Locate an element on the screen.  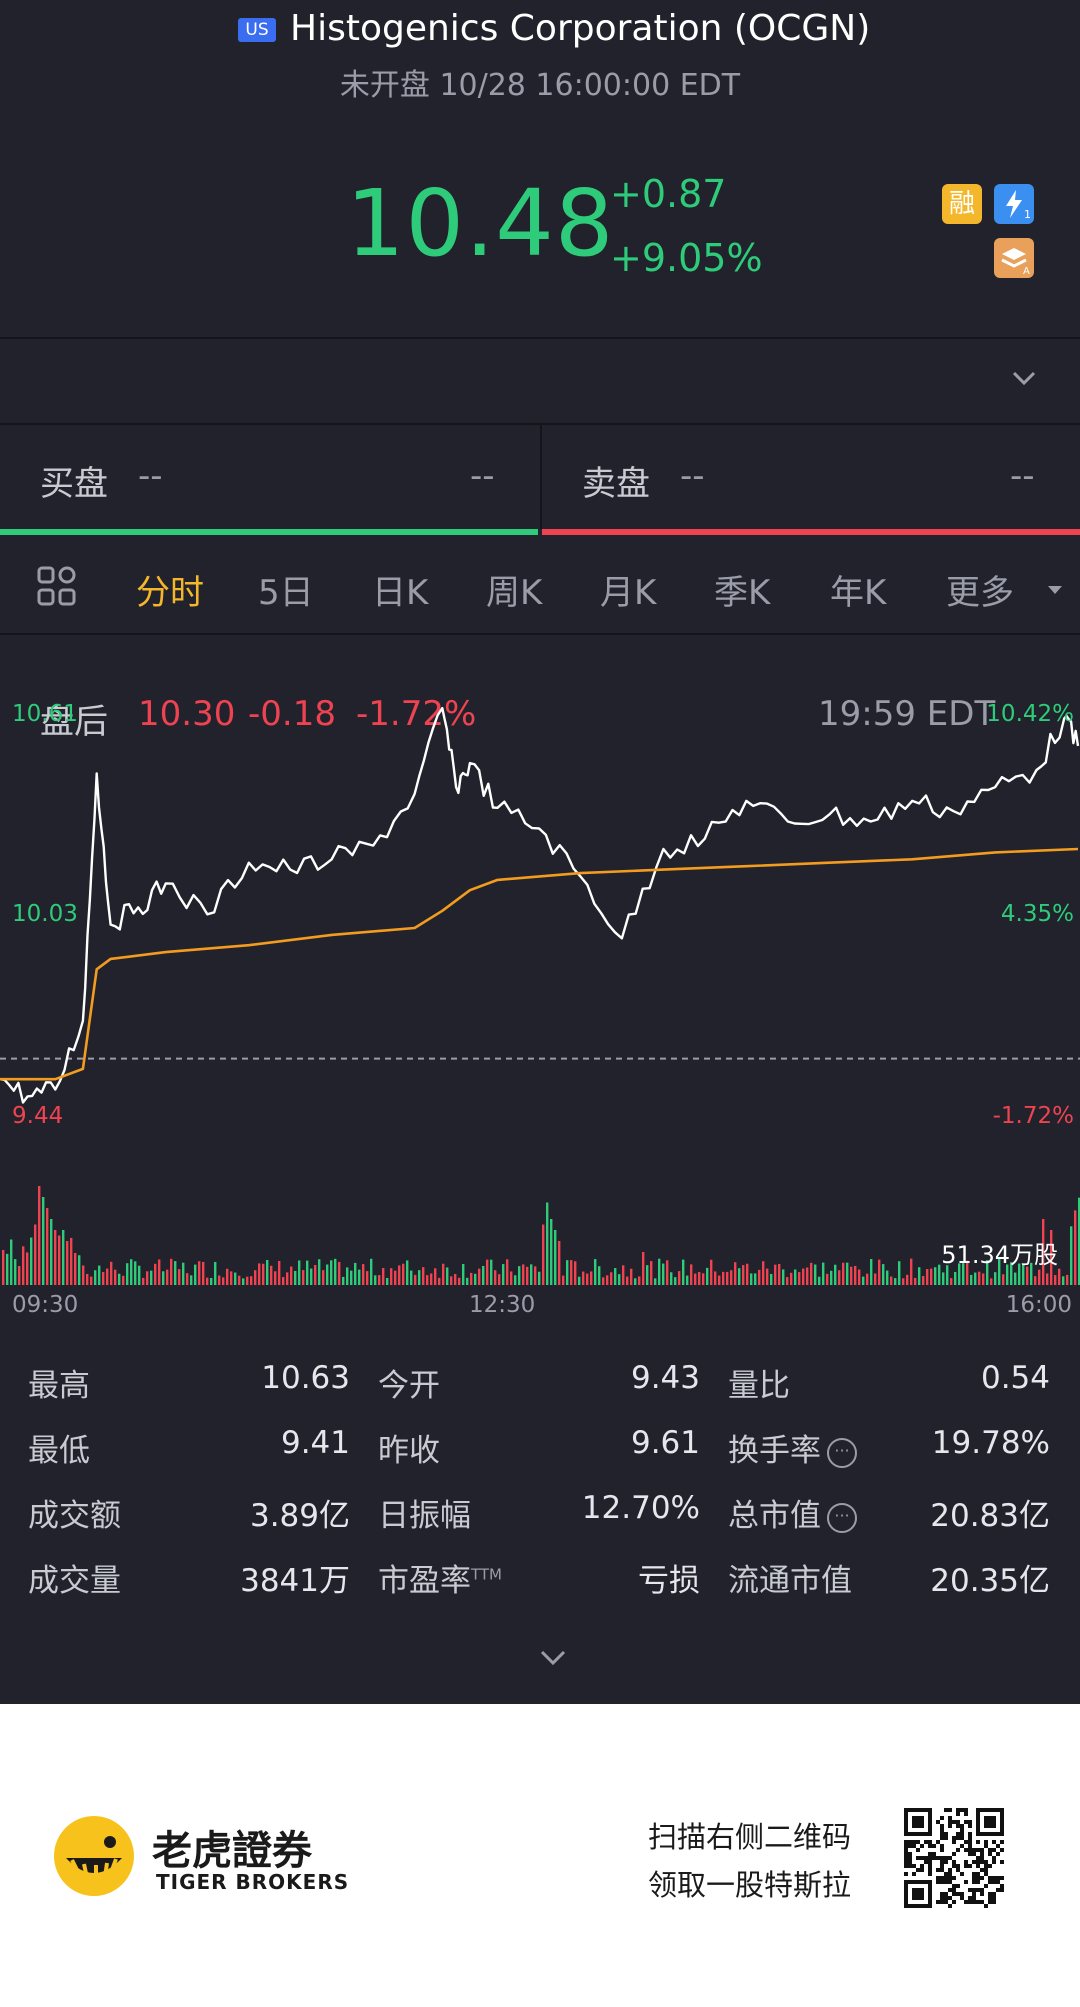
stat-label: 今开 is located at coordinates (409, 1386).